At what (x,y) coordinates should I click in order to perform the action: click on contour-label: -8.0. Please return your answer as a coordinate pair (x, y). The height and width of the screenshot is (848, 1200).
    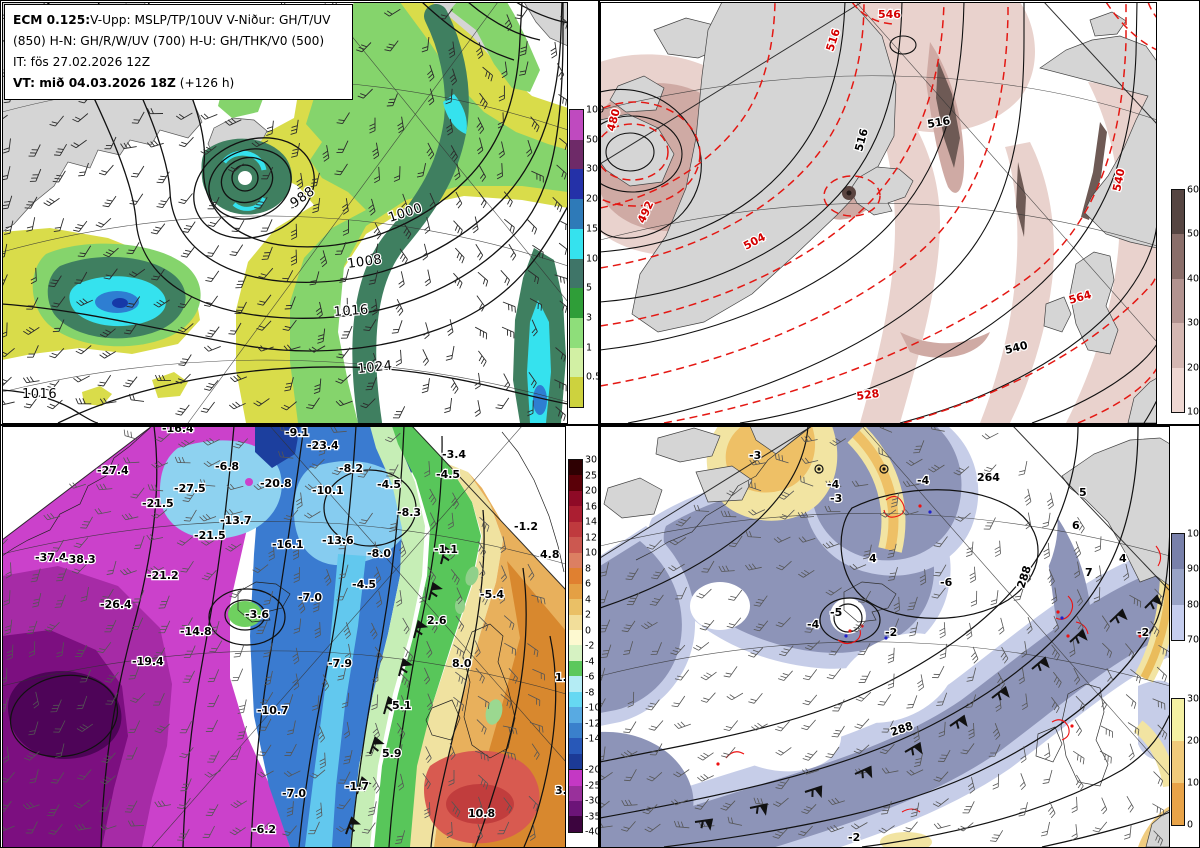
    Looking at the image, I should click on (379, 553).